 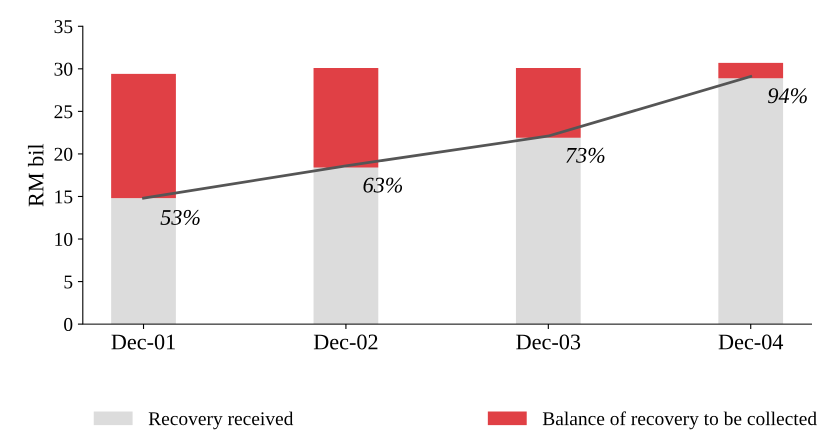 What do you see at coordinates (382, 185) in the screenshot?
I see `annotation: 63%` at bounding box center [382, 185].